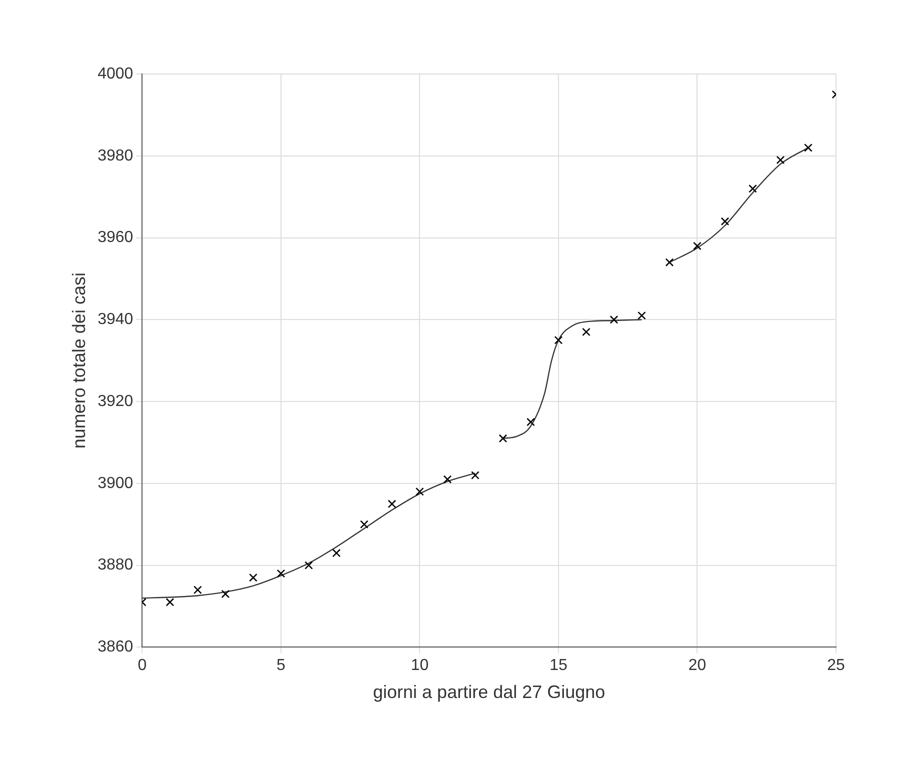 This screenshot has width=924, height=768. What do you see at coordinates (116, 565) in the screenshot?
I see `y-tick-label: 3880` at bounding box center [116, 565].